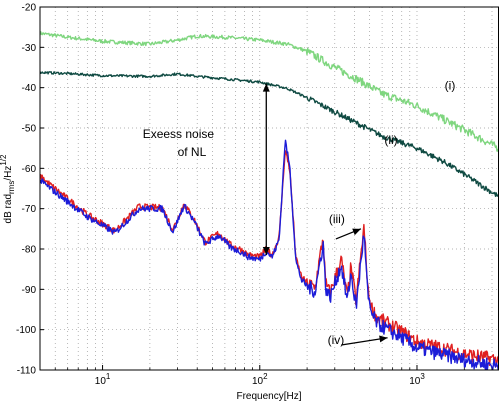 Image resolution: width=499 pixels, height=403 pixels. I want to click on x-tick-label: 10², so click(260, 379).